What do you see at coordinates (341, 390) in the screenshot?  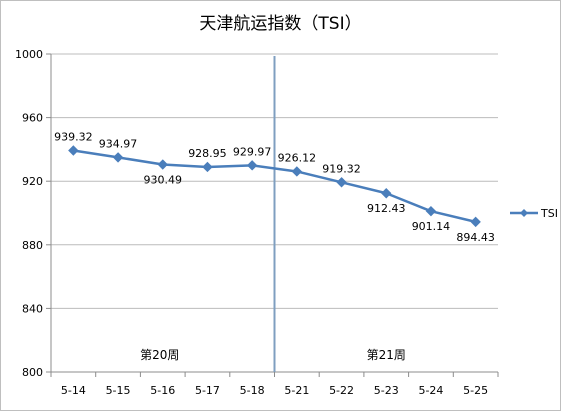 I see `x-tick-label: 5-22` at bounding box center [341, 390].